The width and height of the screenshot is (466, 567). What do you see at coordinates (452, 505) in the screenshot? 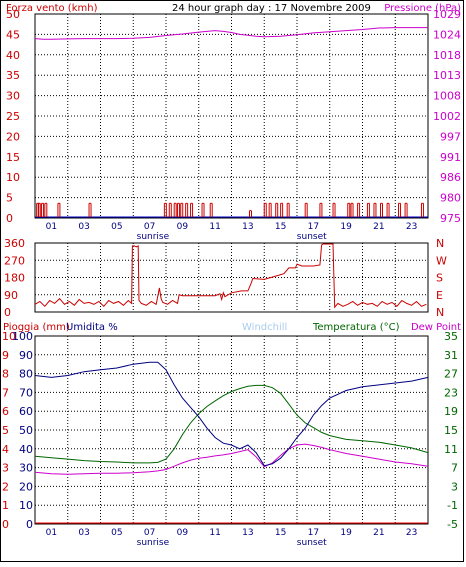
I see `temperature-tick: -1` at bounding box center [452, 505].